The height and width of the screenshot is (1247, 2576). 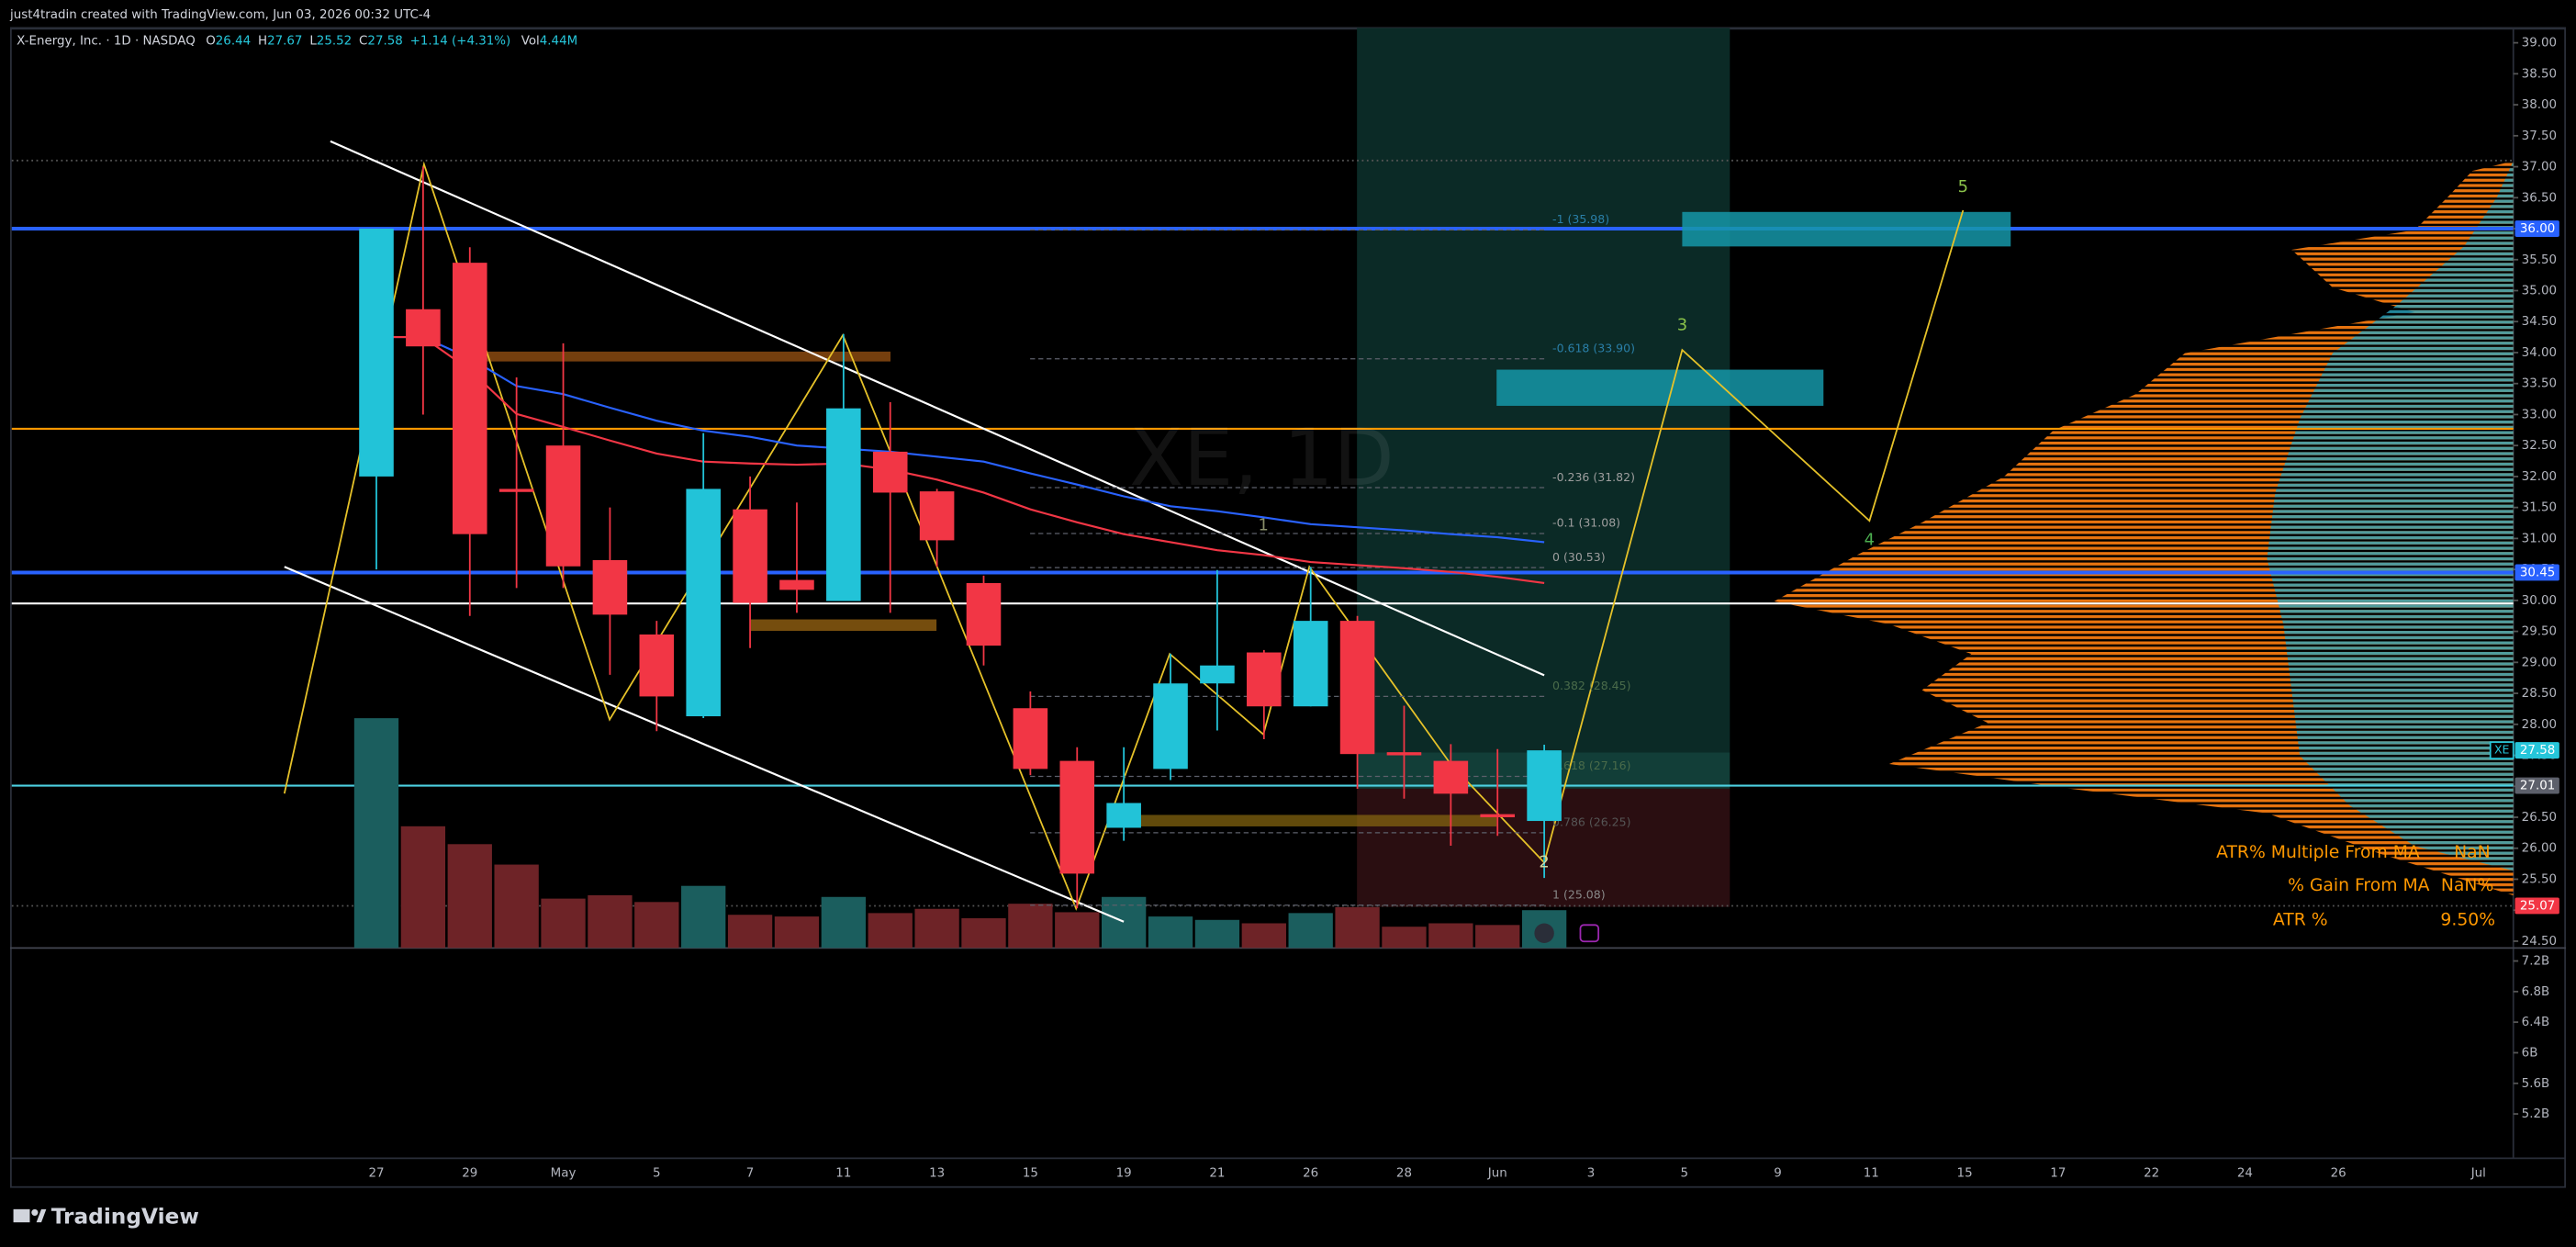 I want to click on fib-label: -0.618 (33.90), so click(x=1593, y=347).